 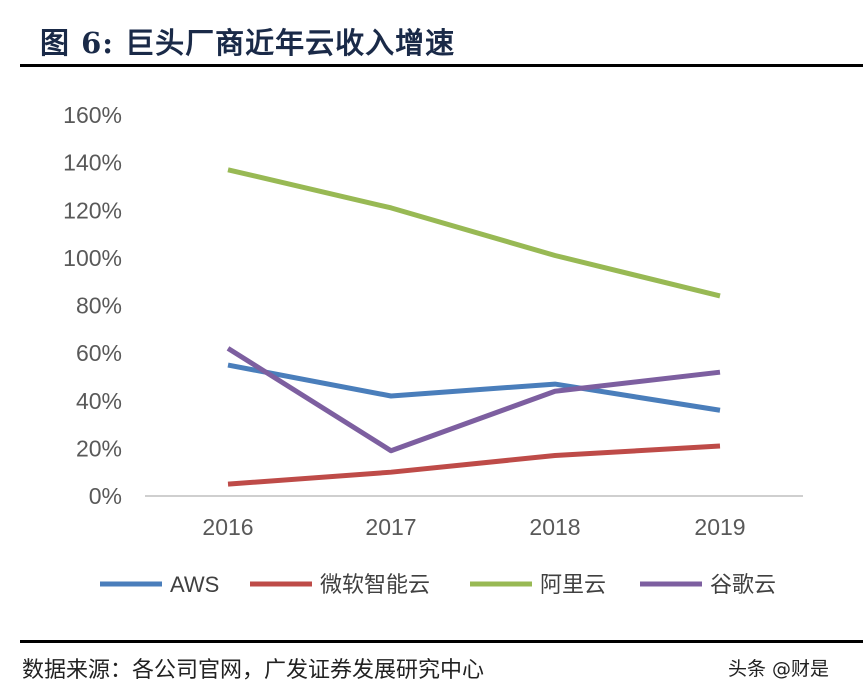 What do you see at coordinates (375, 584) in the screenshot?
I see `legend-label: 微软智能云` at bounding box center [375, 584].